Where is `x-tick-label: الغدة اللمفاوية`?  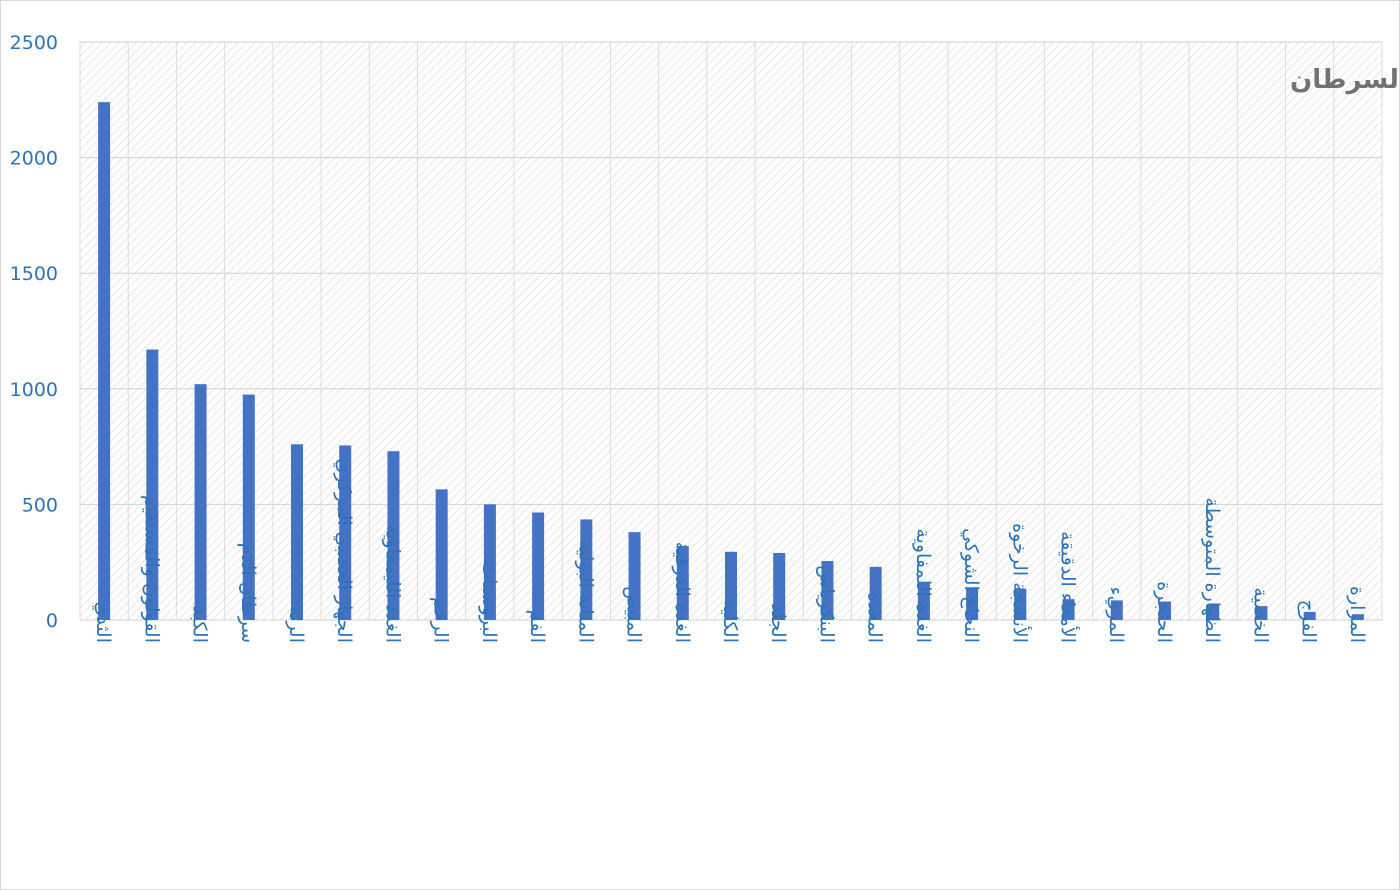
x-tick-label: الغدة اللمفاوية is located at coordinates (923, 585).